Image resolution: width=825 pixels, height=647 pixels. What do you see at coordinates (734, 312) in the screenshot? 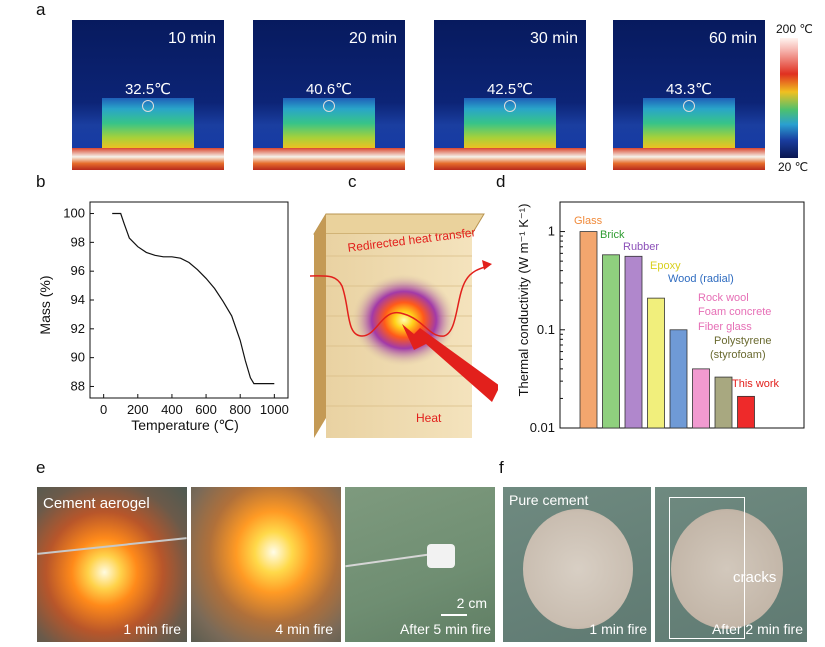
I see `tc-bar-label: Foam concrete` at bounding box center [734, 312].